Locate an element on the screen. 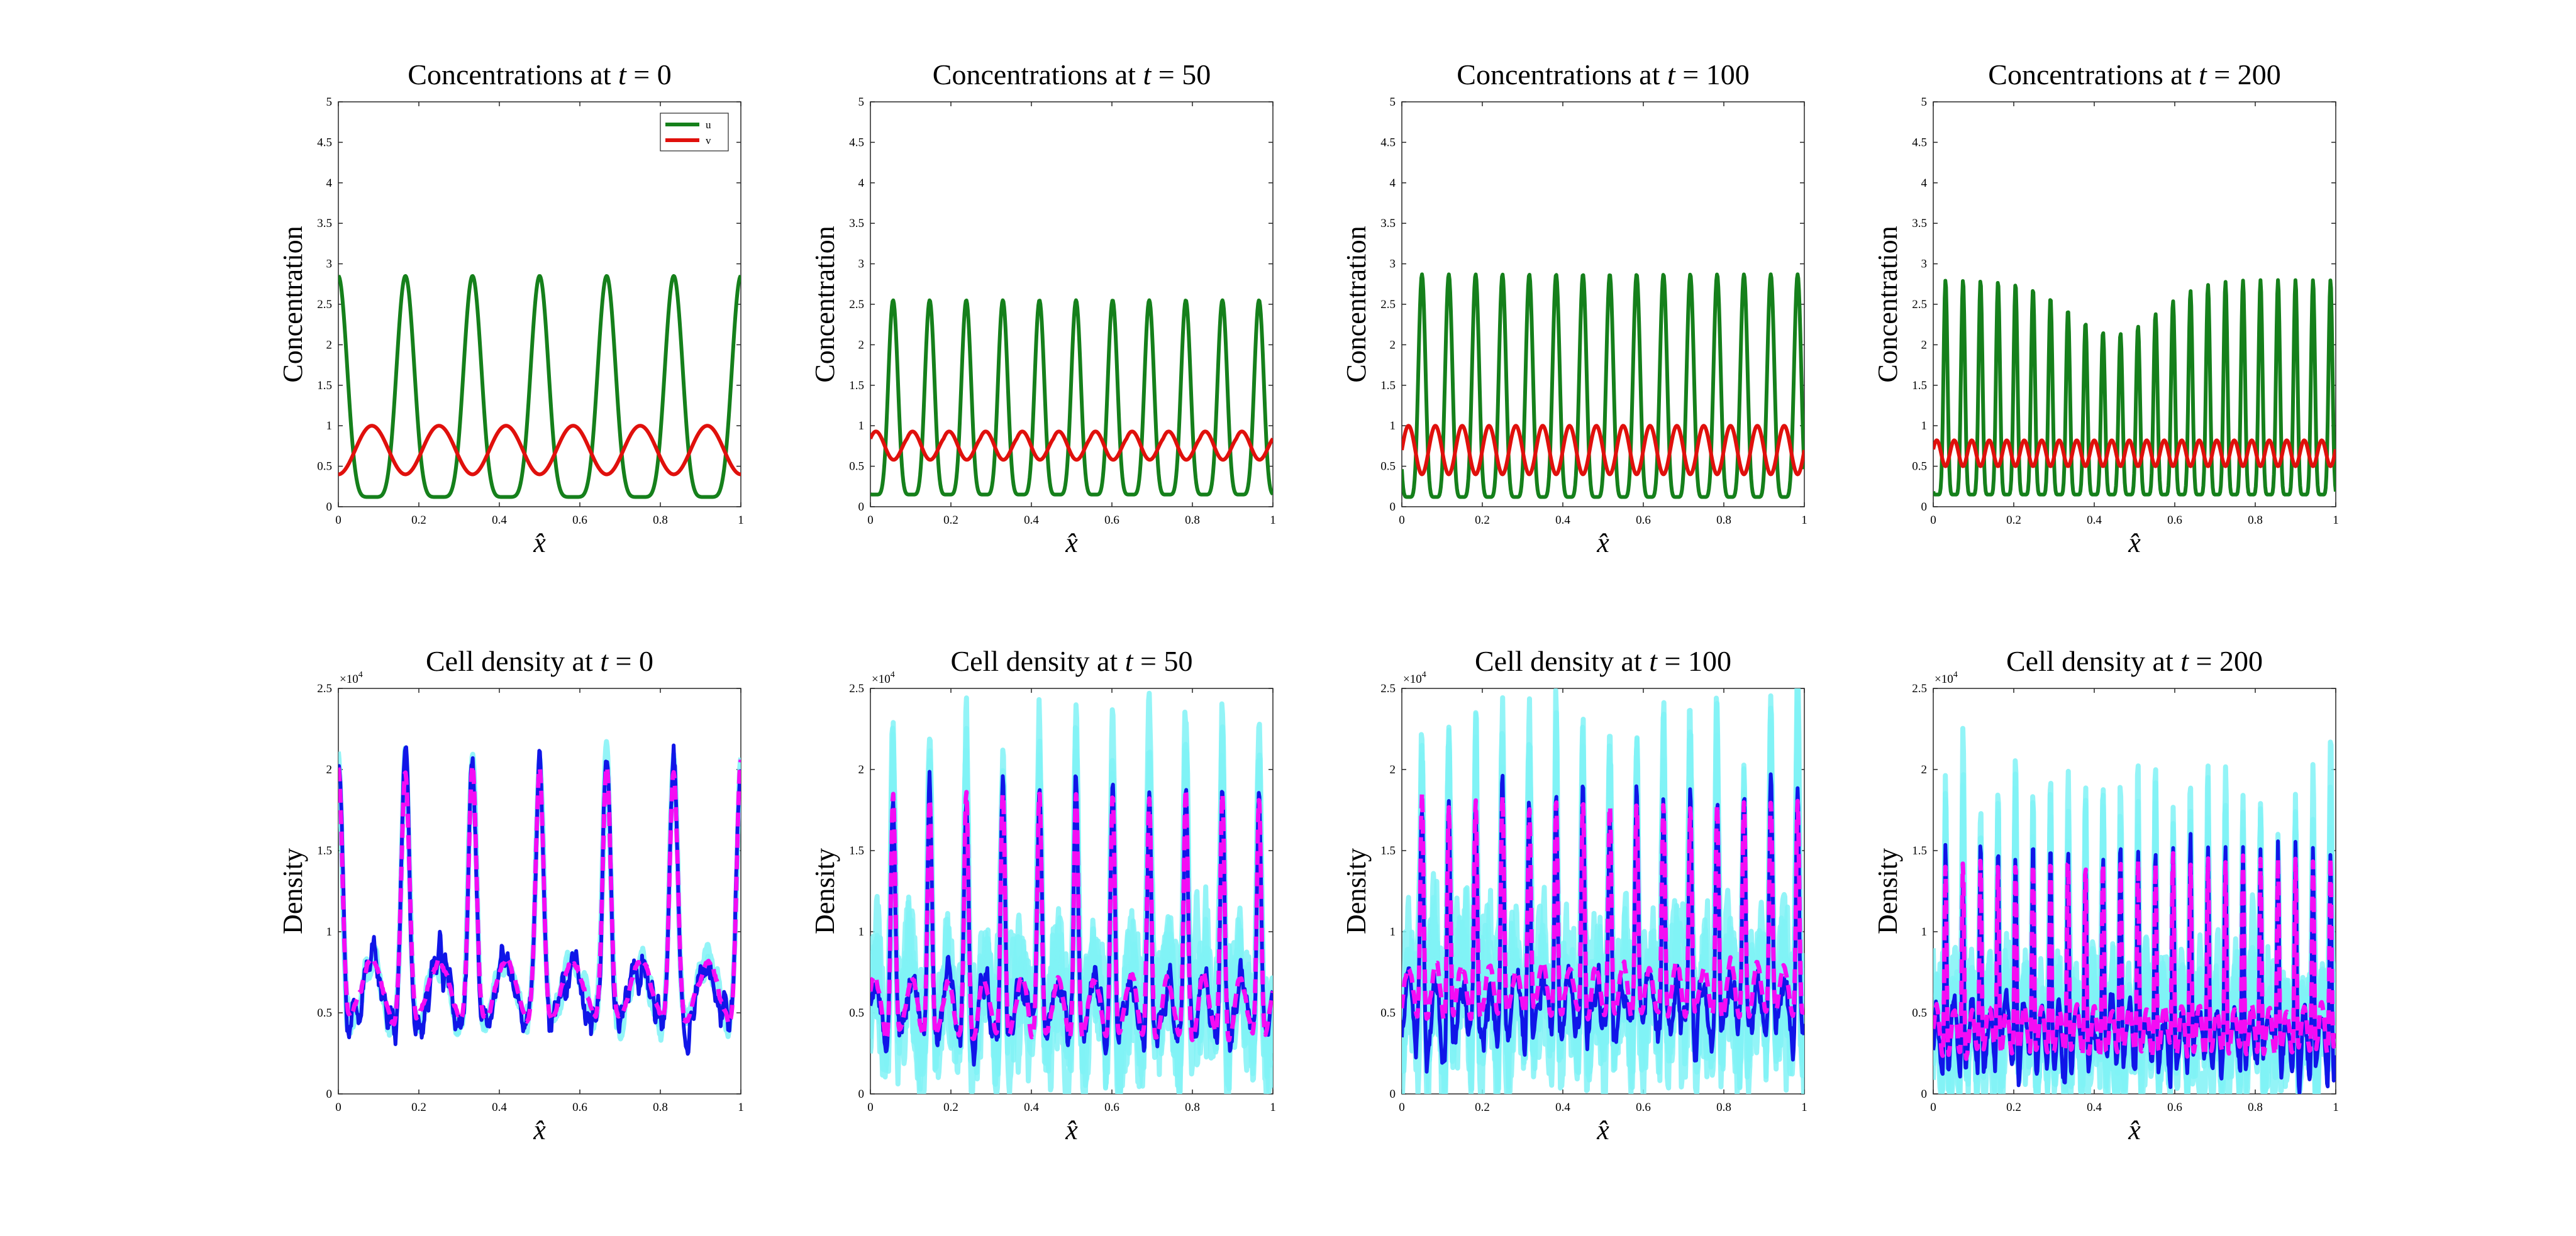 This screenshot has height=1236, width=2576. chart-title: Concentrations at t = 100 is located at coordinates (1603, 75).